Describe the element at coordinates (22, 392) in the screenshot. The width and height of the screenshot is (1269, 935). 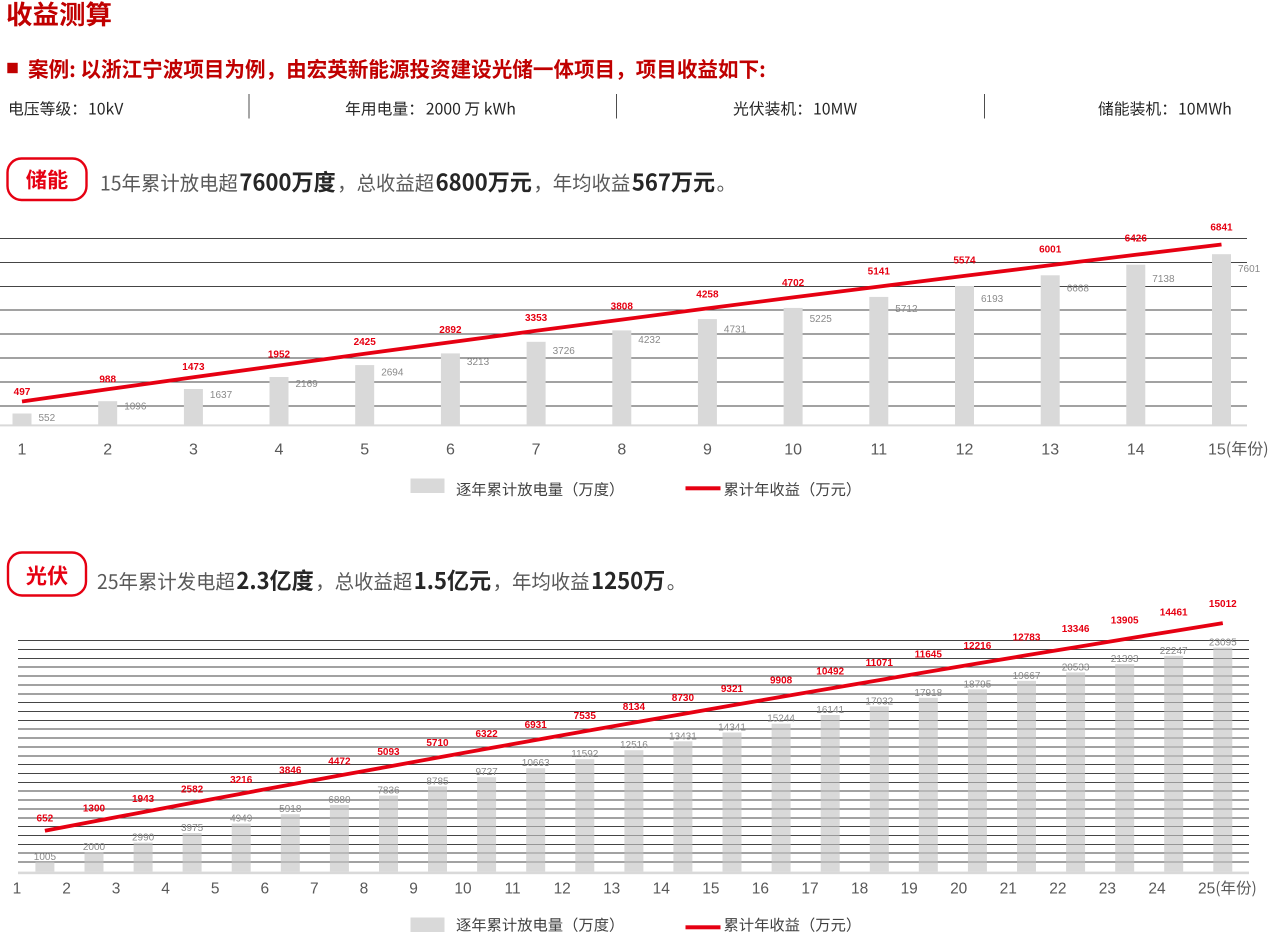
I see `svg-text: 497` at that location.